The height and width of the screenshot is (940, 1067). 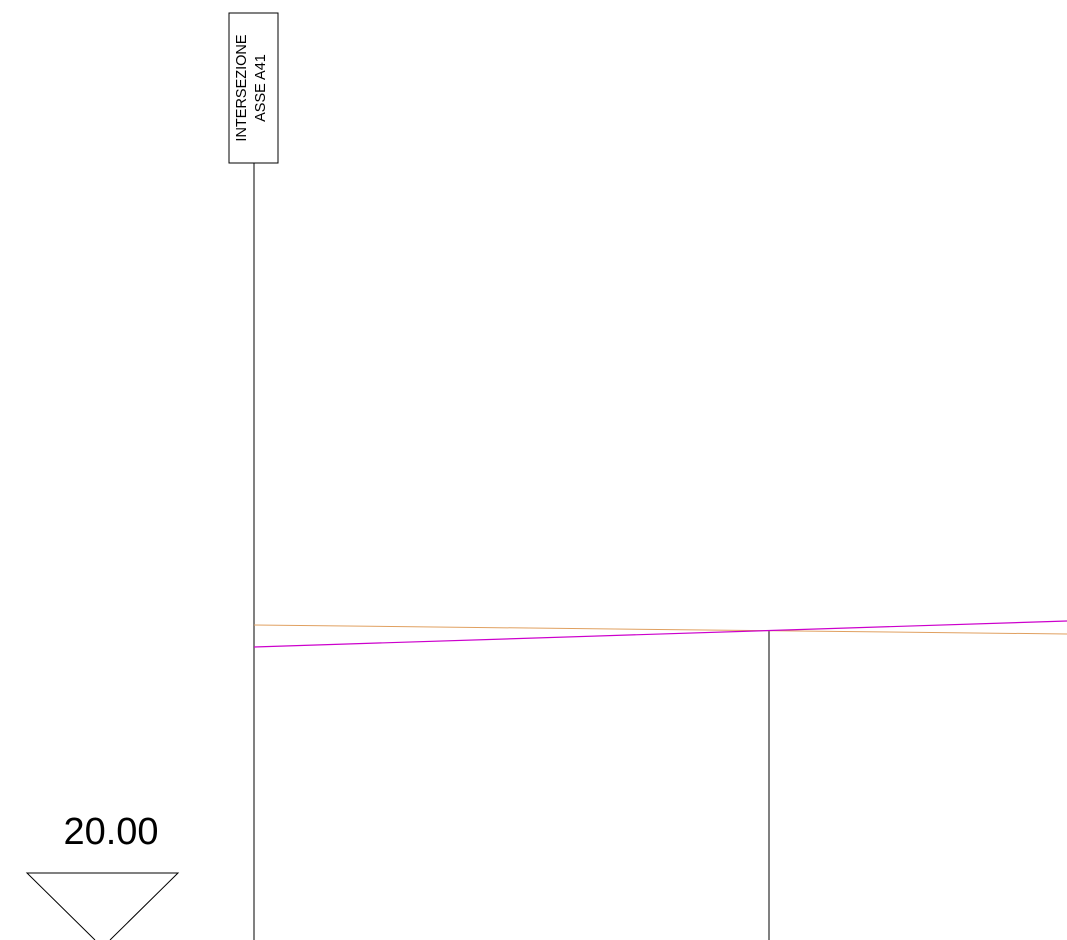 I want to click on axis-label-group: INTERSEZIONE ASSE A41, so click(x=253, y=88).